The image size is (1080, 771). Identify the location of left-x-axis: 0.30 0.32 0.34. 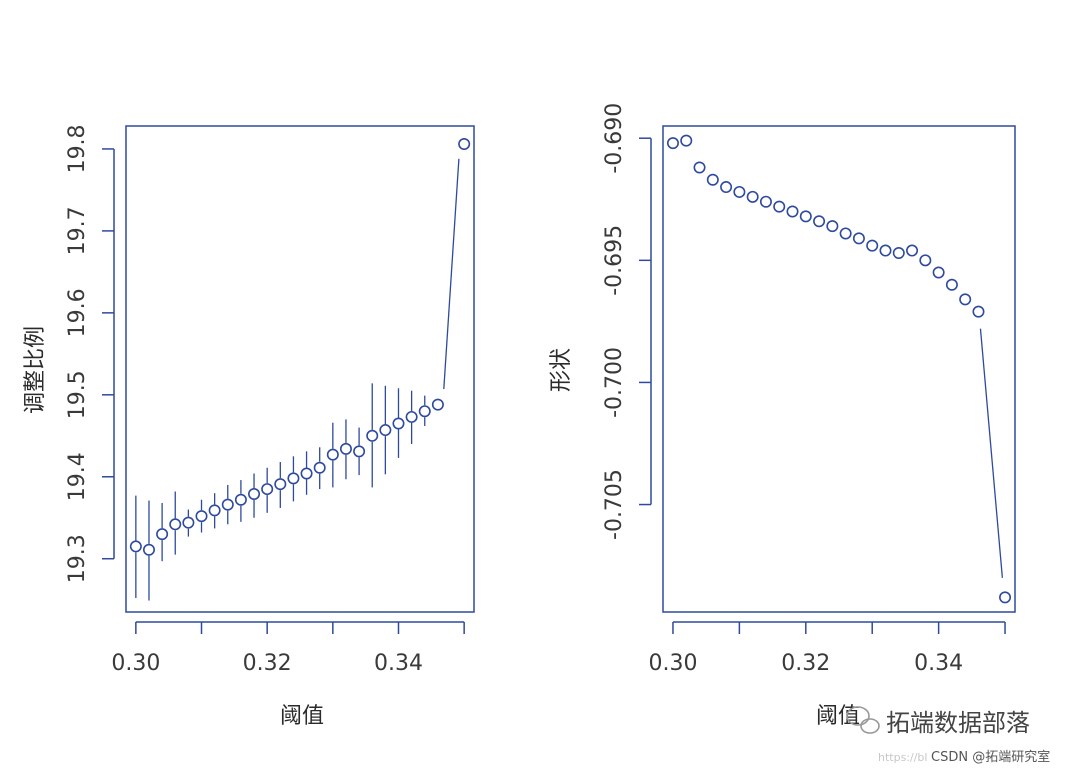
(288, 648).